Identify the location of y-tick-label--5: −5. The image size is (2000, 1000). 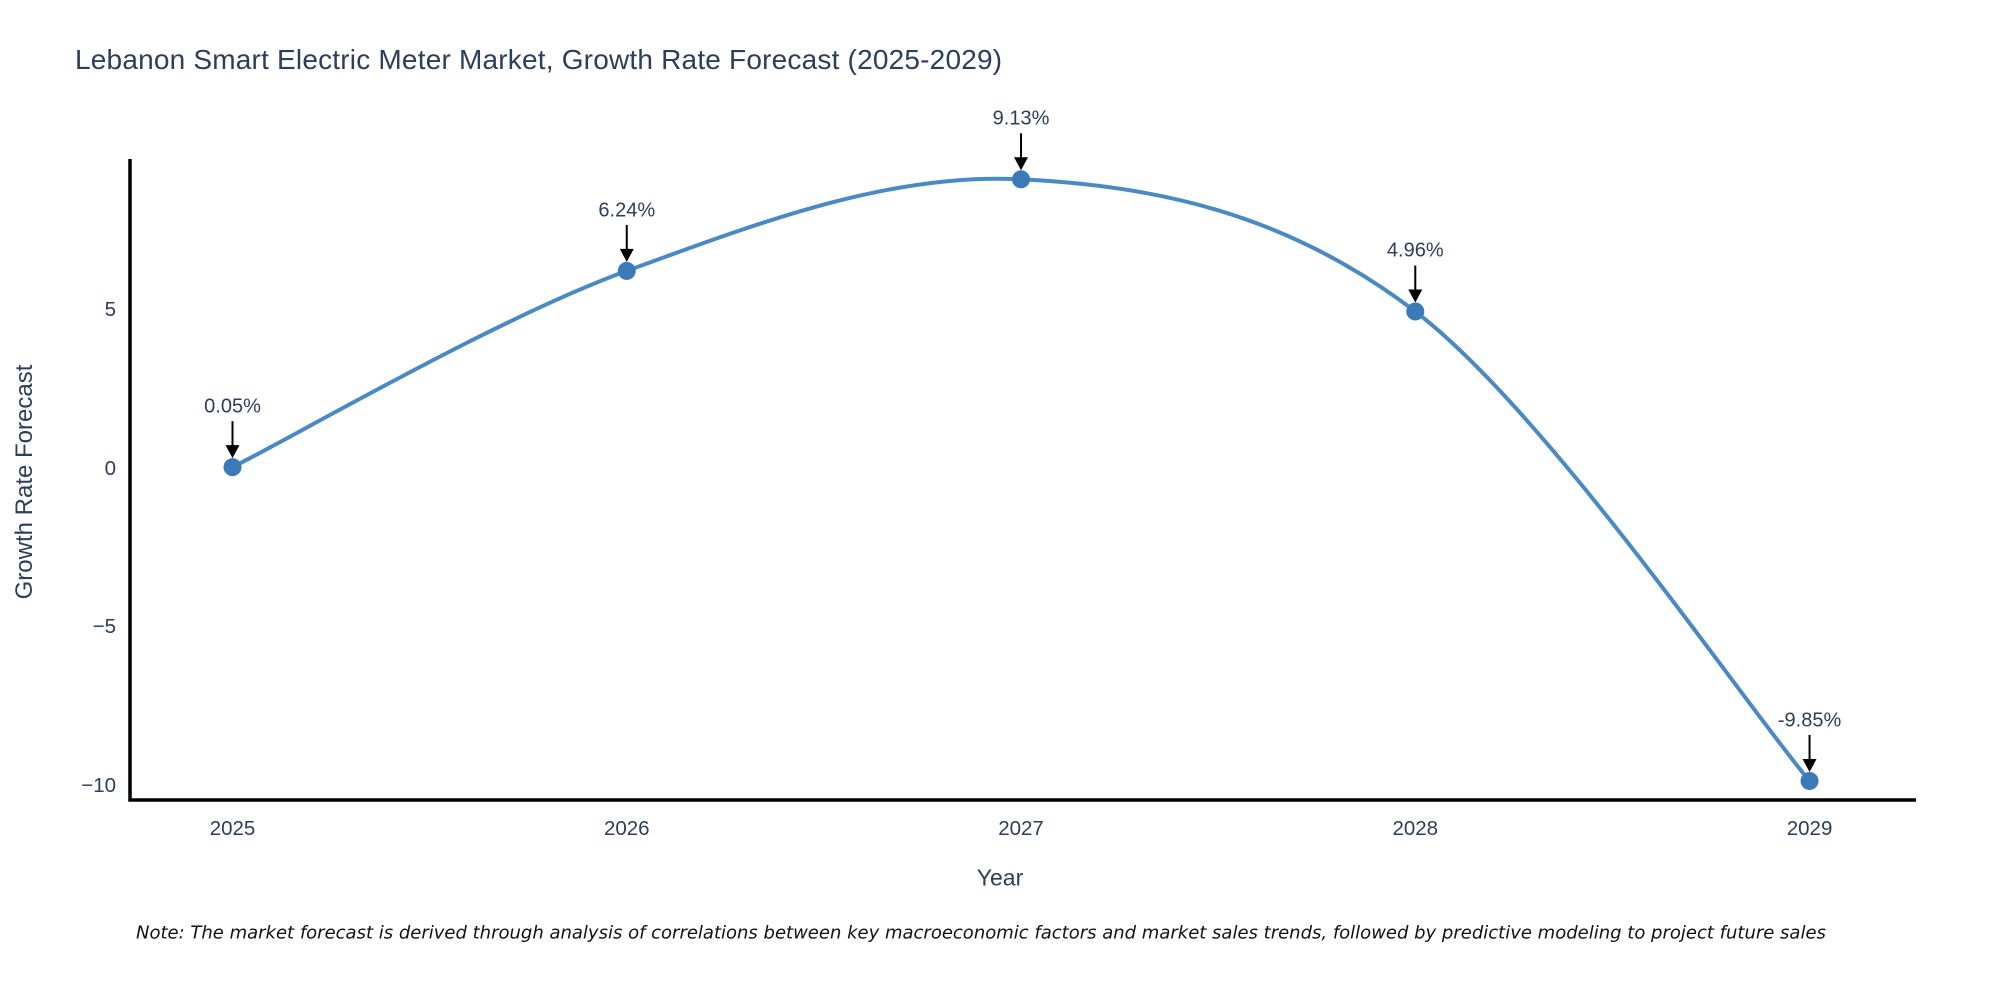
(104, 627).